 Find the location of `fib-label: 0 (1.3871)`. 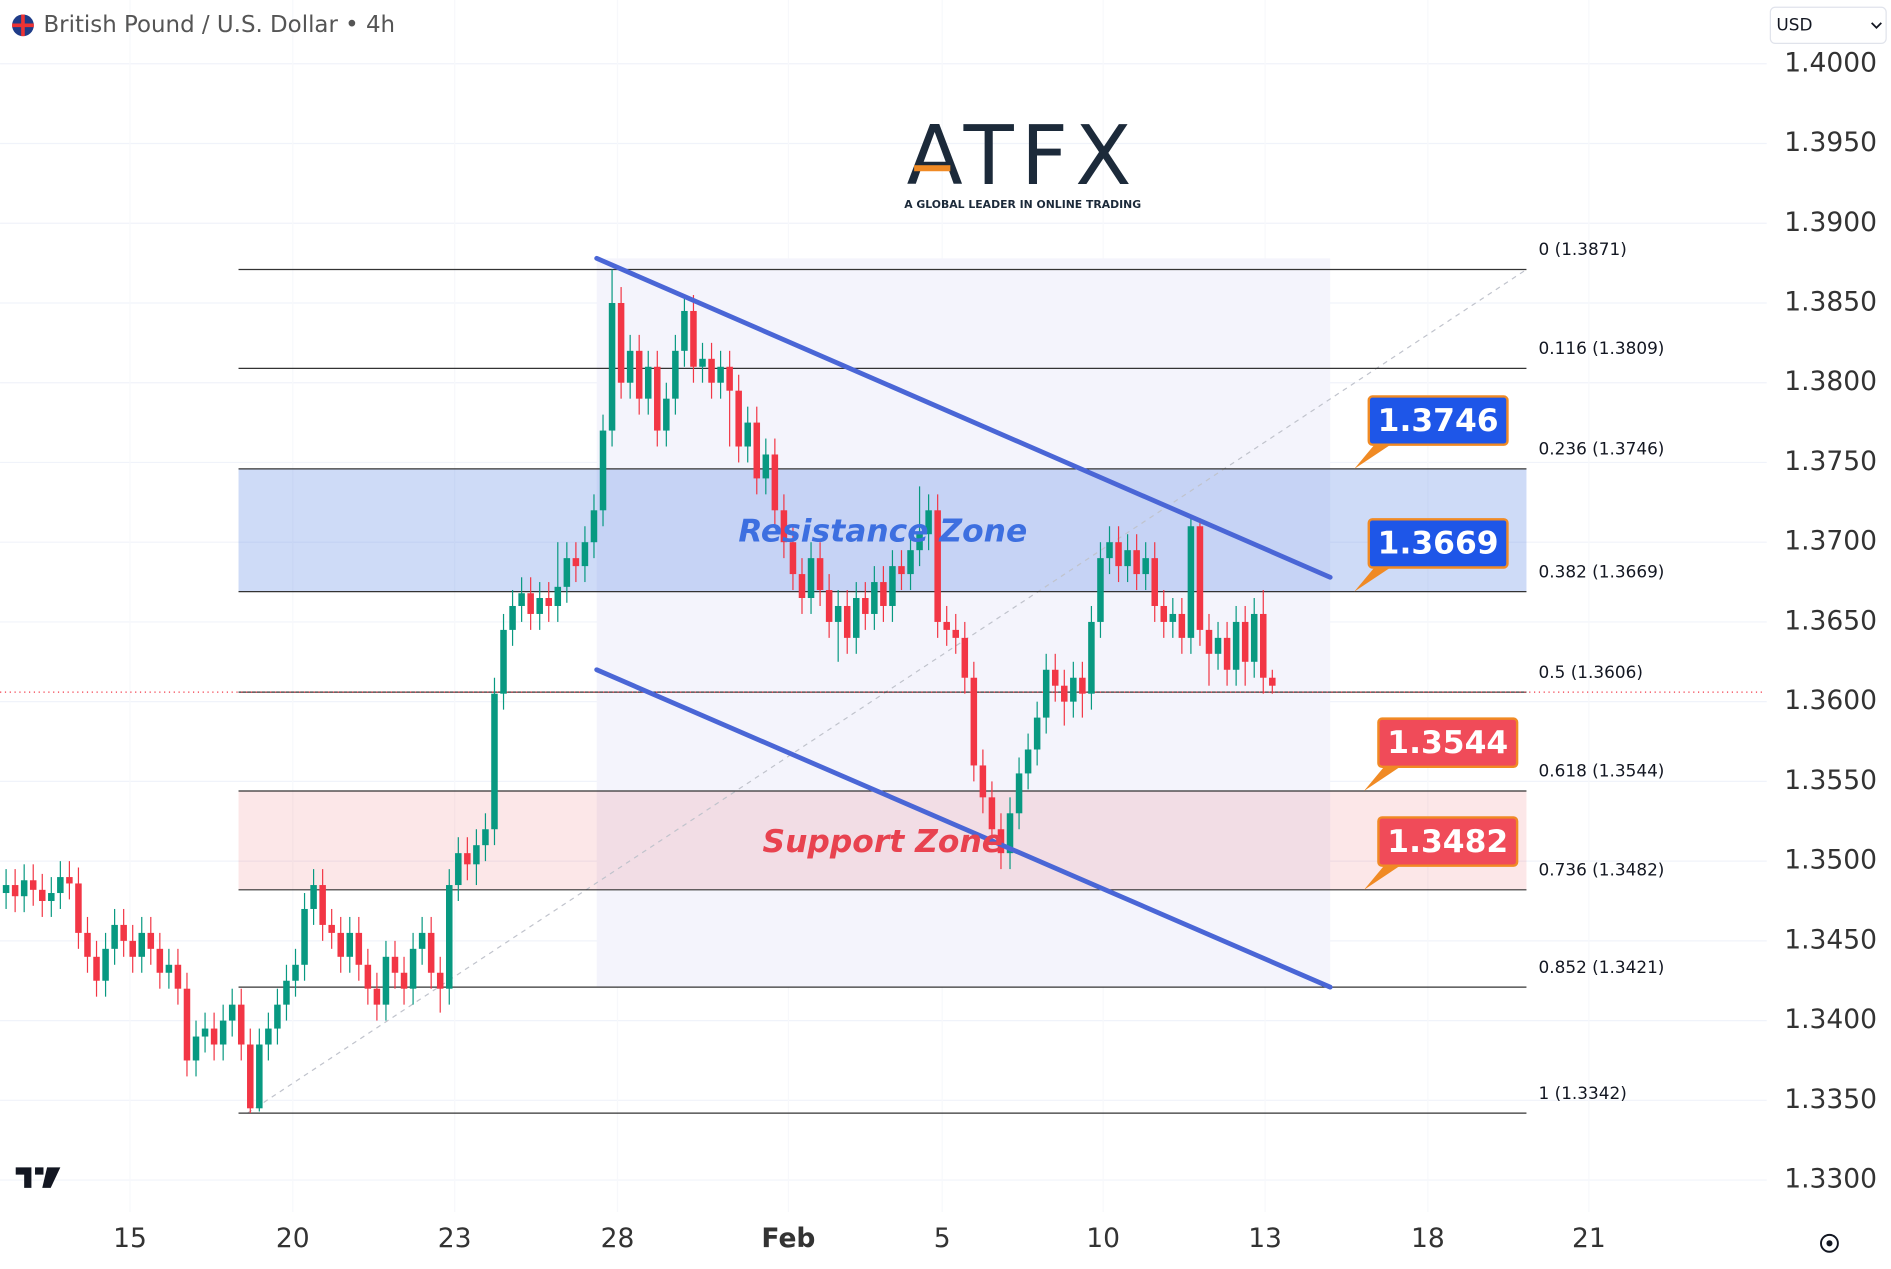

fib-label: 0 (1.3871) is located at coordinates (1583, 249).